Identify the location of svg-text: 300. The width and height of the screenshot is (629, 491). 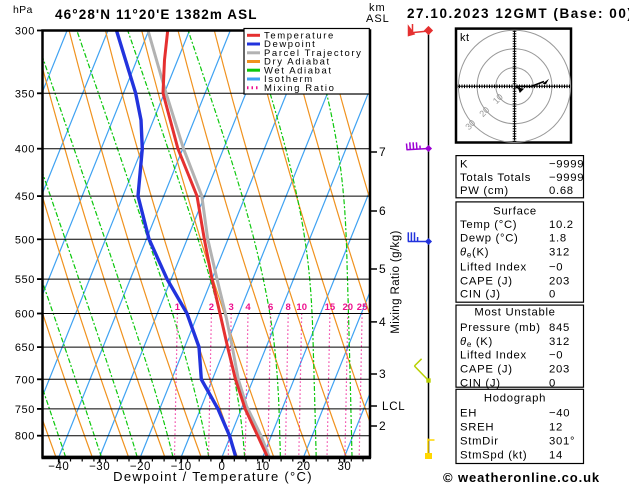
(25, 32).